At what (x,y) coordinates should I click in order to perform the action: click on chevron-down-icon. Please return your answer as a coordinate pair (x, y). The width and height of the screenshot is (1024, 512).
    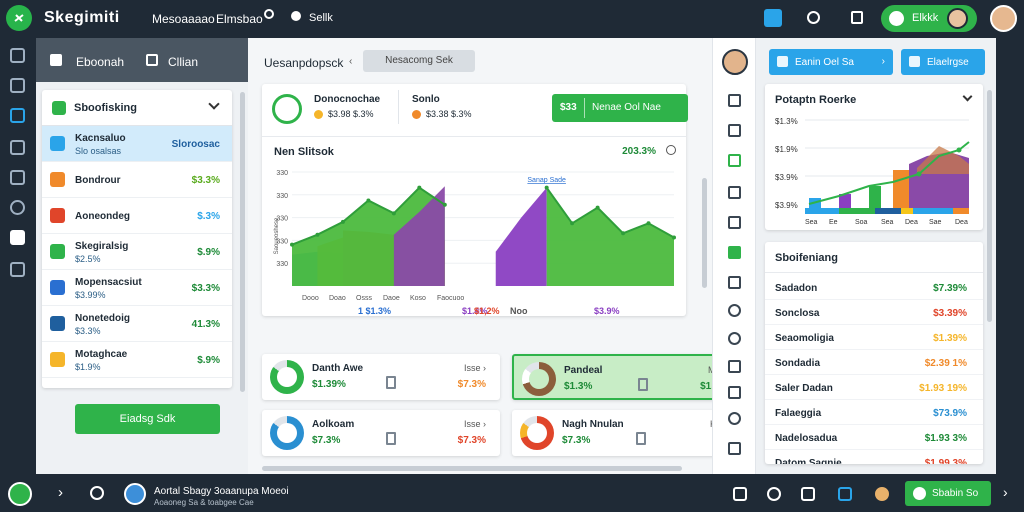
    Looking at the image, I should click on (967, 96).